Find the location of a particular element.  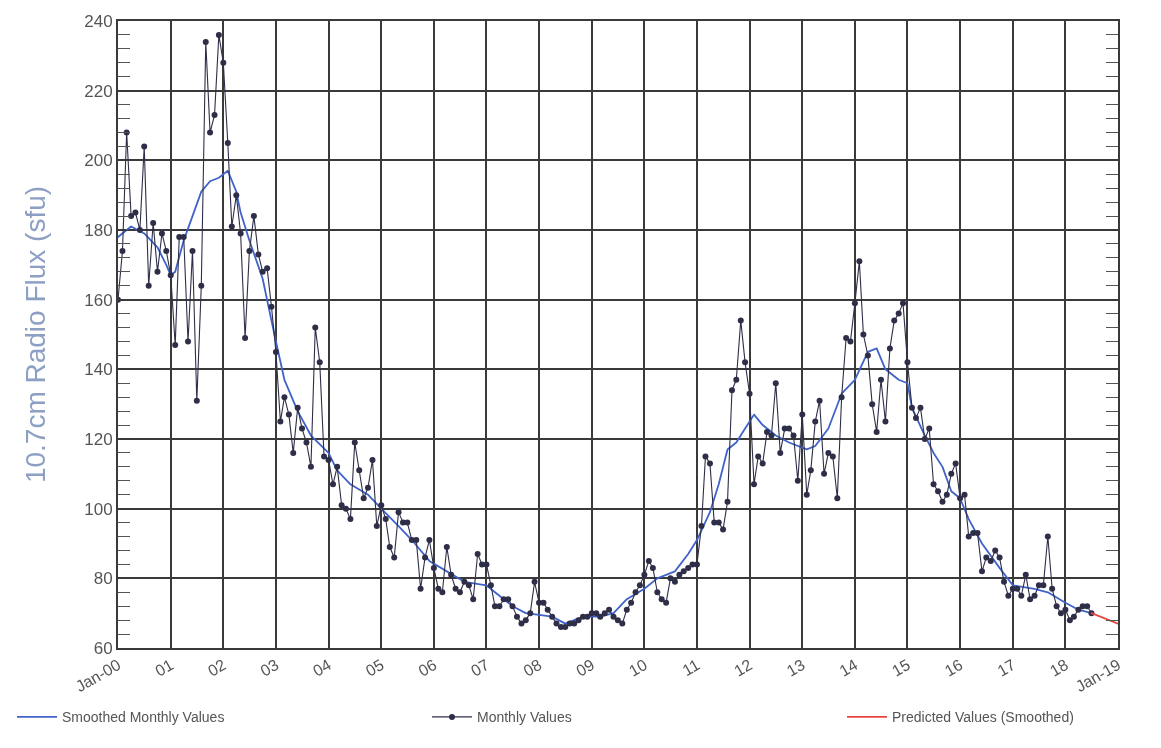

y-tick-label: 100 is located at coordinates (98, 509).